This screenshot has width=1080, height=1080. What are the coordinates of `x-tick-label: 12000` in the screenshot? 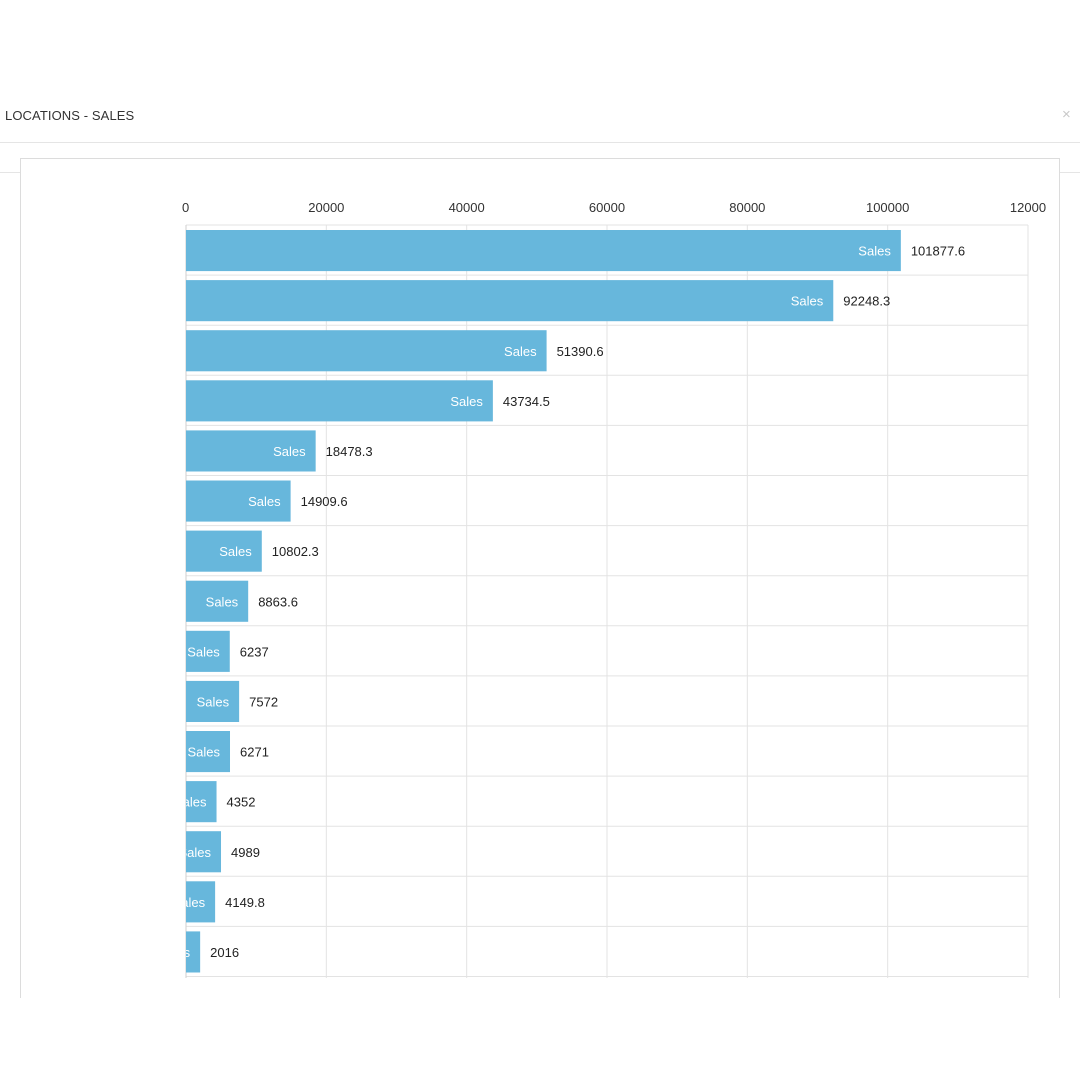 It's located at (1028, 207).